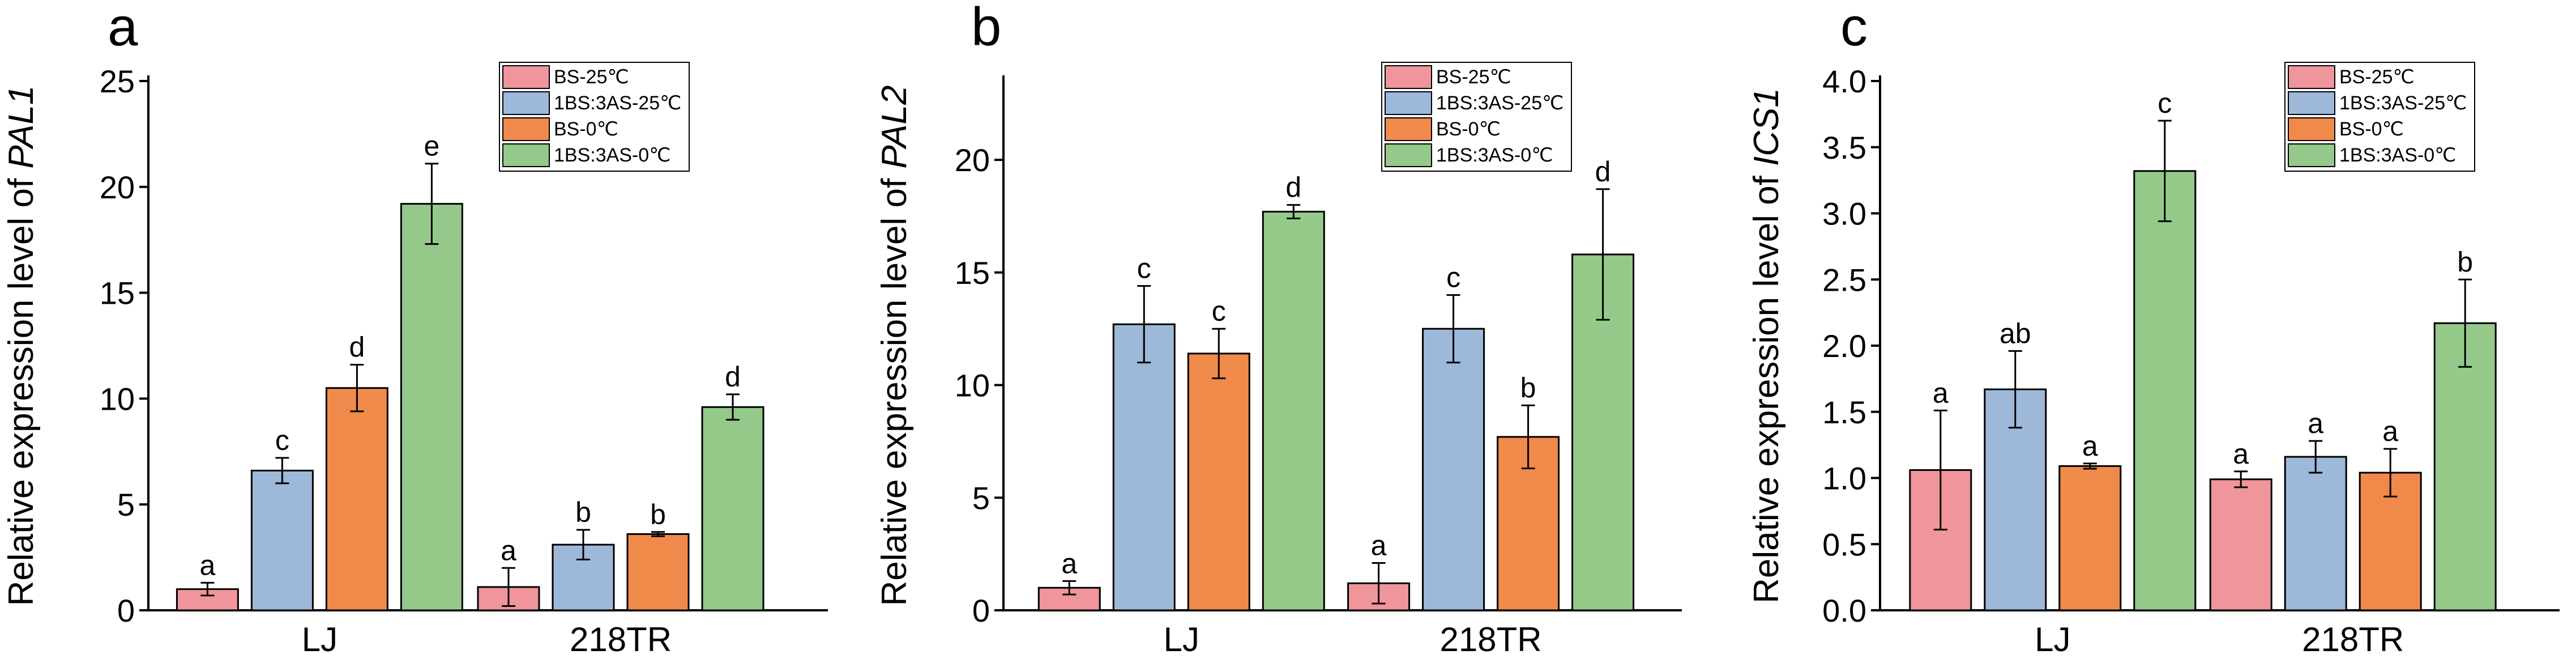 The height and width of the screenshot is (663, 2576). I want to click on y-tick-label: 25, so click(117, 81).